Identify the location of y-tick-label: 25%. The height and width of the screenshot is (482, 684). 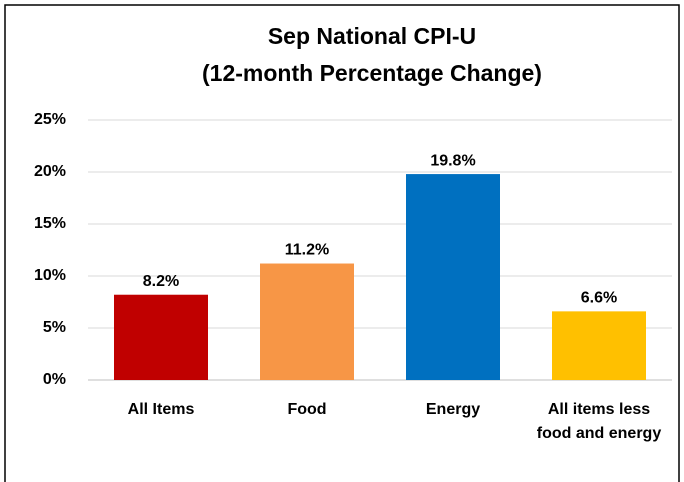
(50, 119).